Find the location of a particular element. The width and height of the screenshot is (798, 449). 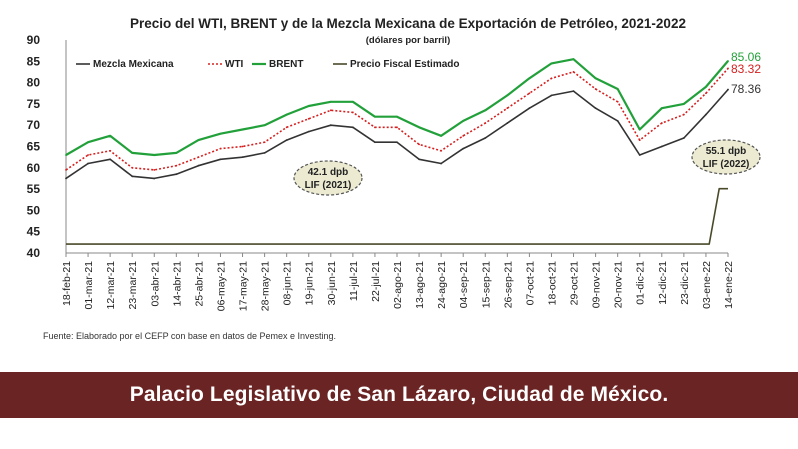

y-tick-label: 45 is located at coordinates (34, 232).